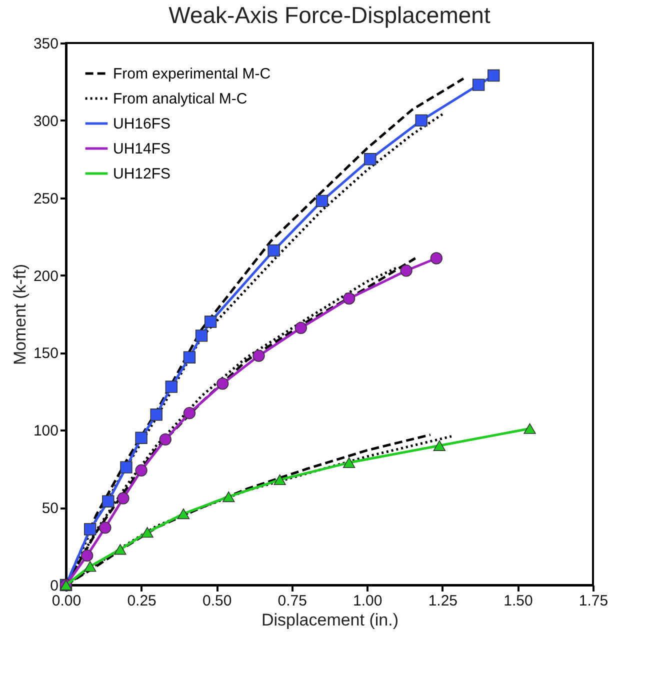 This screenshot has width=667, height=673. Describe the element at coordinates (142, 149) in the screenshot. I see `legend-label: UH14FS` at that location.